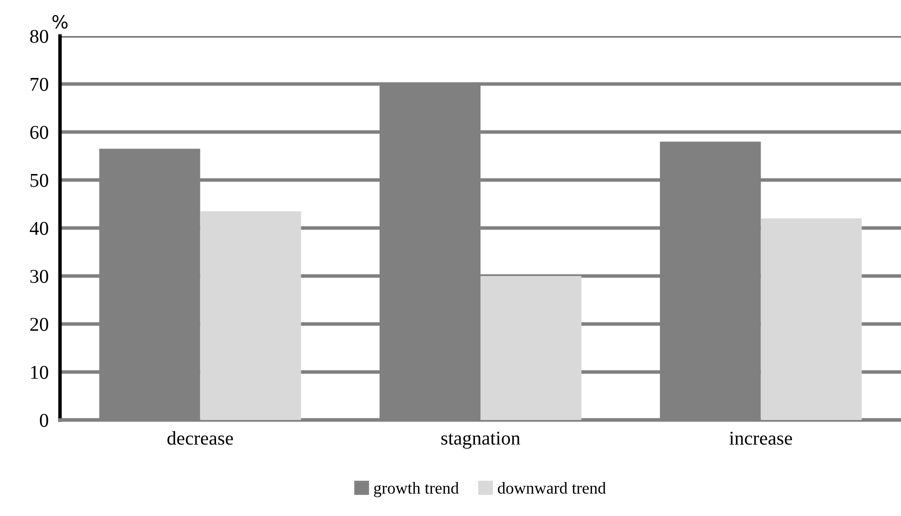  What do you see at coordinates (39, 324) in the screenshot?
I see `y-tick-label: 20` at bounding box center [39, 324].